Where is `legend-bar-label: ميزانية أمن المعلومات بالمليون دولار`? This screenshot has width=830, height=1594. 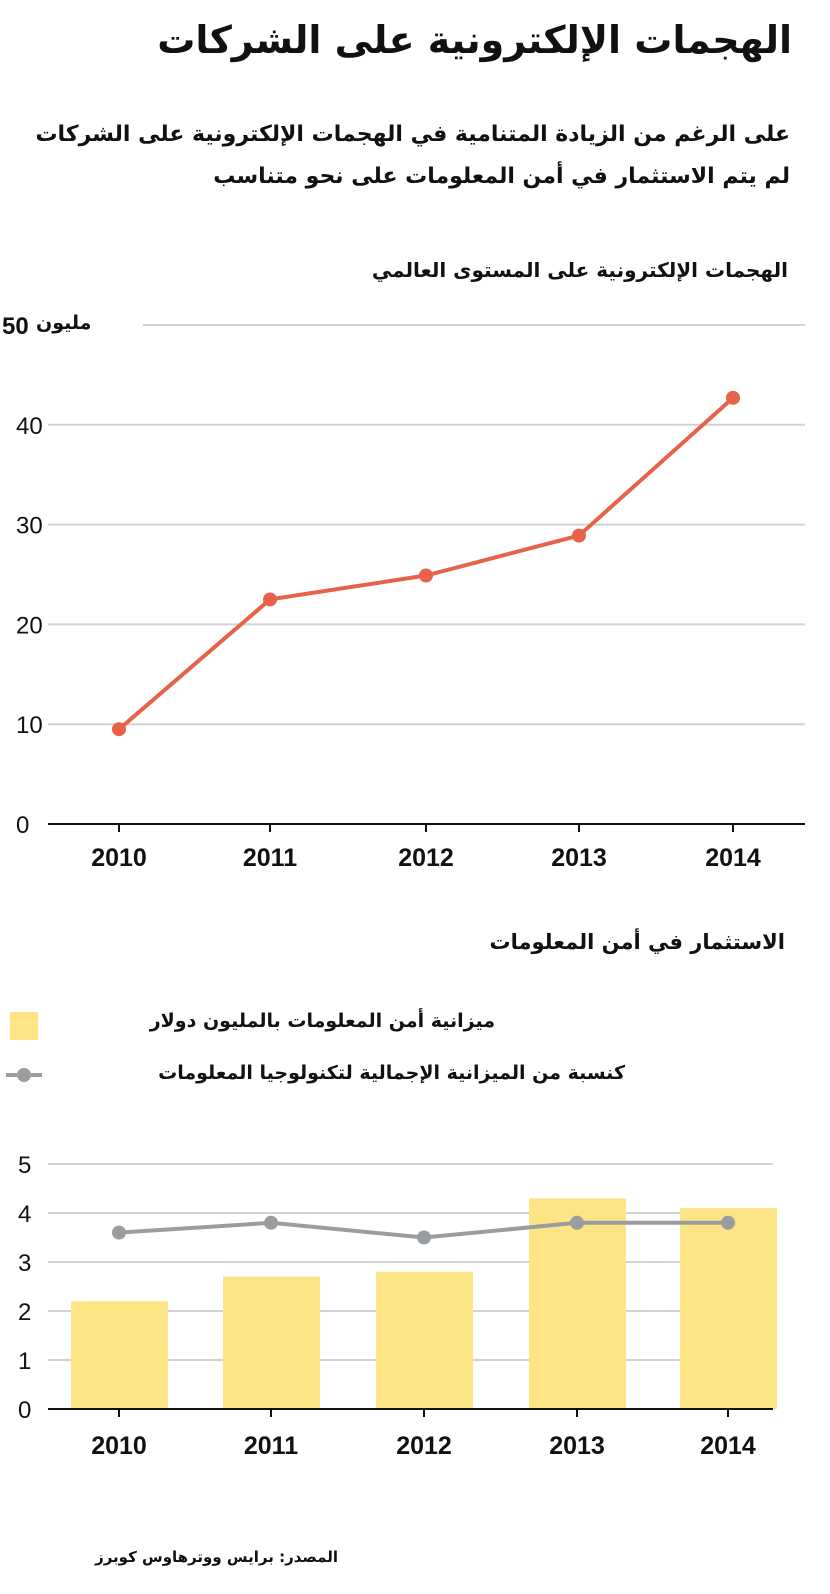 legend-bar-label: ميزانية أمن المعلومات بالمليون دولار is located at coordinates (322, 1021).